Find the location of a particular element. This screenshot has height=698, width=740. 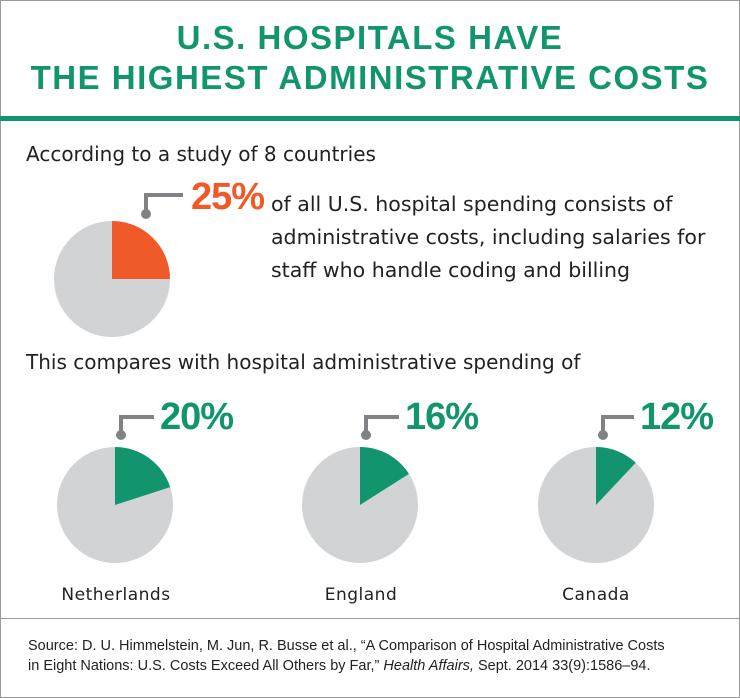

u-s-pointer-line is located at coordinates (163, 203).